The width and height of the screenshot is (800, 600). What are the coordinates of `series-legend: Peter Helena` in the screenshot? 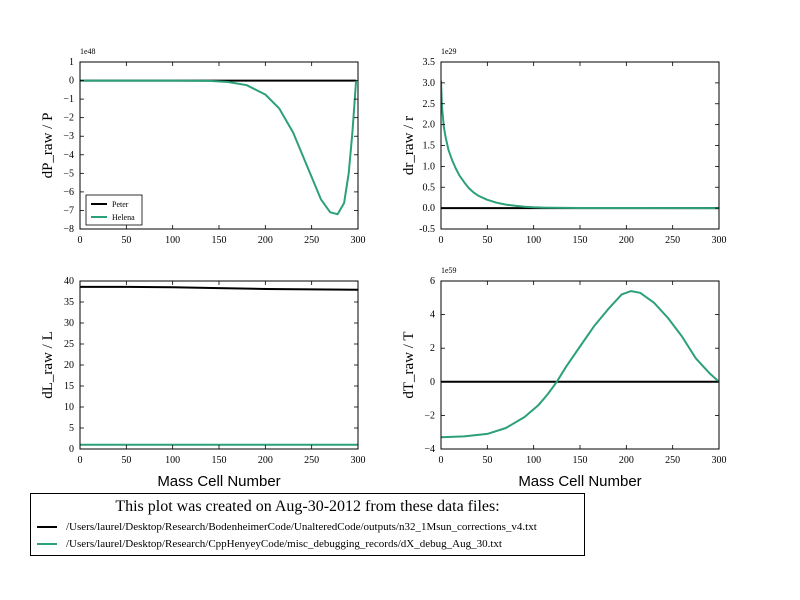 It's located at (114, 210).